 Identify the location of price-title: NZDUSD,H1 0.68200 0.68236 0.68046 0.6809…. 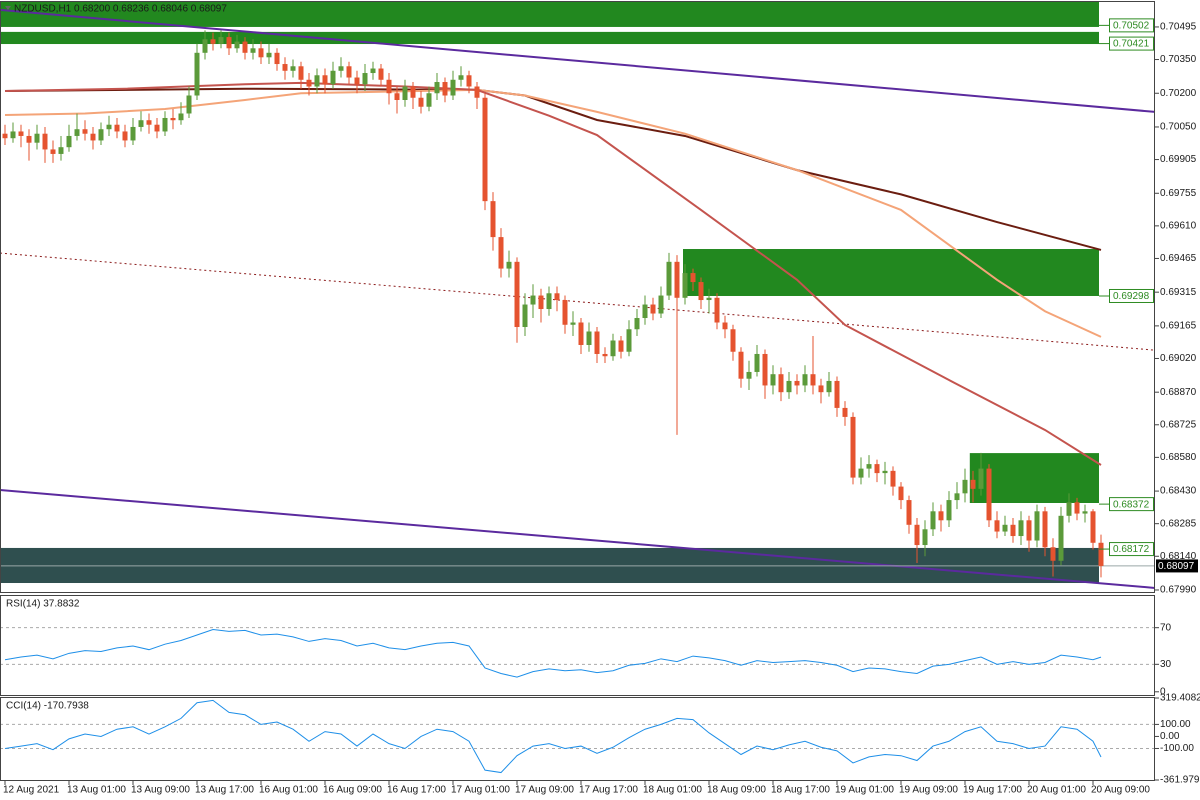
(120, 9).